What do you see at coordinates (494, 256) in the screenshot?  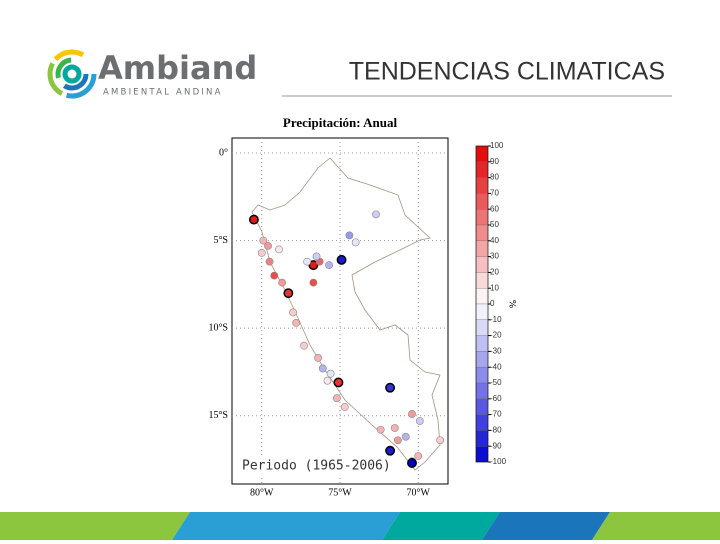 I see `colorbar-tick-label: 30` at bounding box center [494, 256].